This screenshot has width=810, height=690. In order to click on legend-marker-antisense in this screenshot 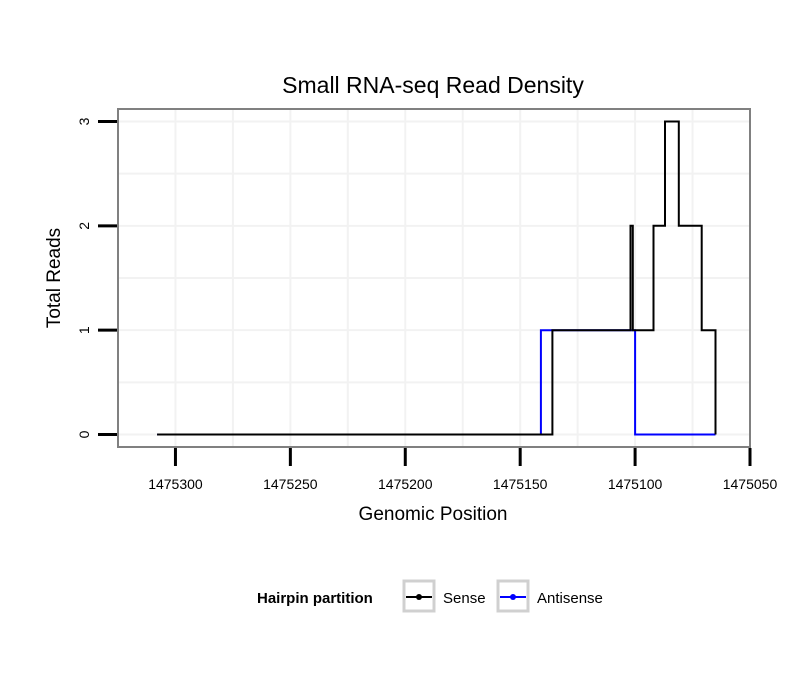, I will do `click(513, 597)`.